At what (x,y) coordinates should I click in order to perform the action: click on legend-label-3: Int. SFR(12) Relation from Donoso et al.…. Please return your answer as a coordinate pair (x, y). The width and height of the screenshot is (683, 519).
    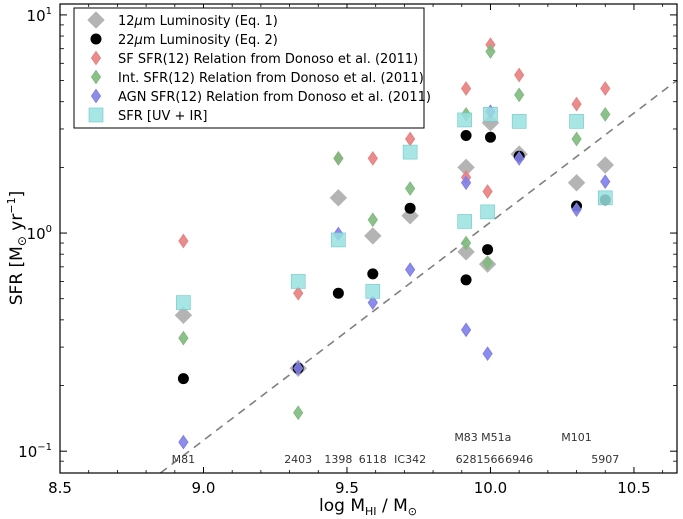
    Looking at the image, I should click on (271, 78).